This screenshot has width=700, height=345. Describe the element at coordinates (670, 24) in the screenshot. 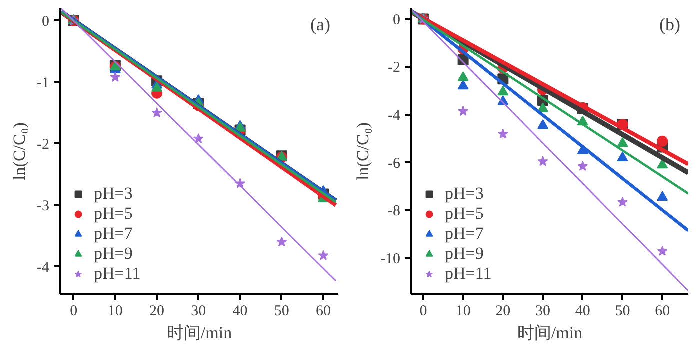

I see `annotation: (b)` at that location.